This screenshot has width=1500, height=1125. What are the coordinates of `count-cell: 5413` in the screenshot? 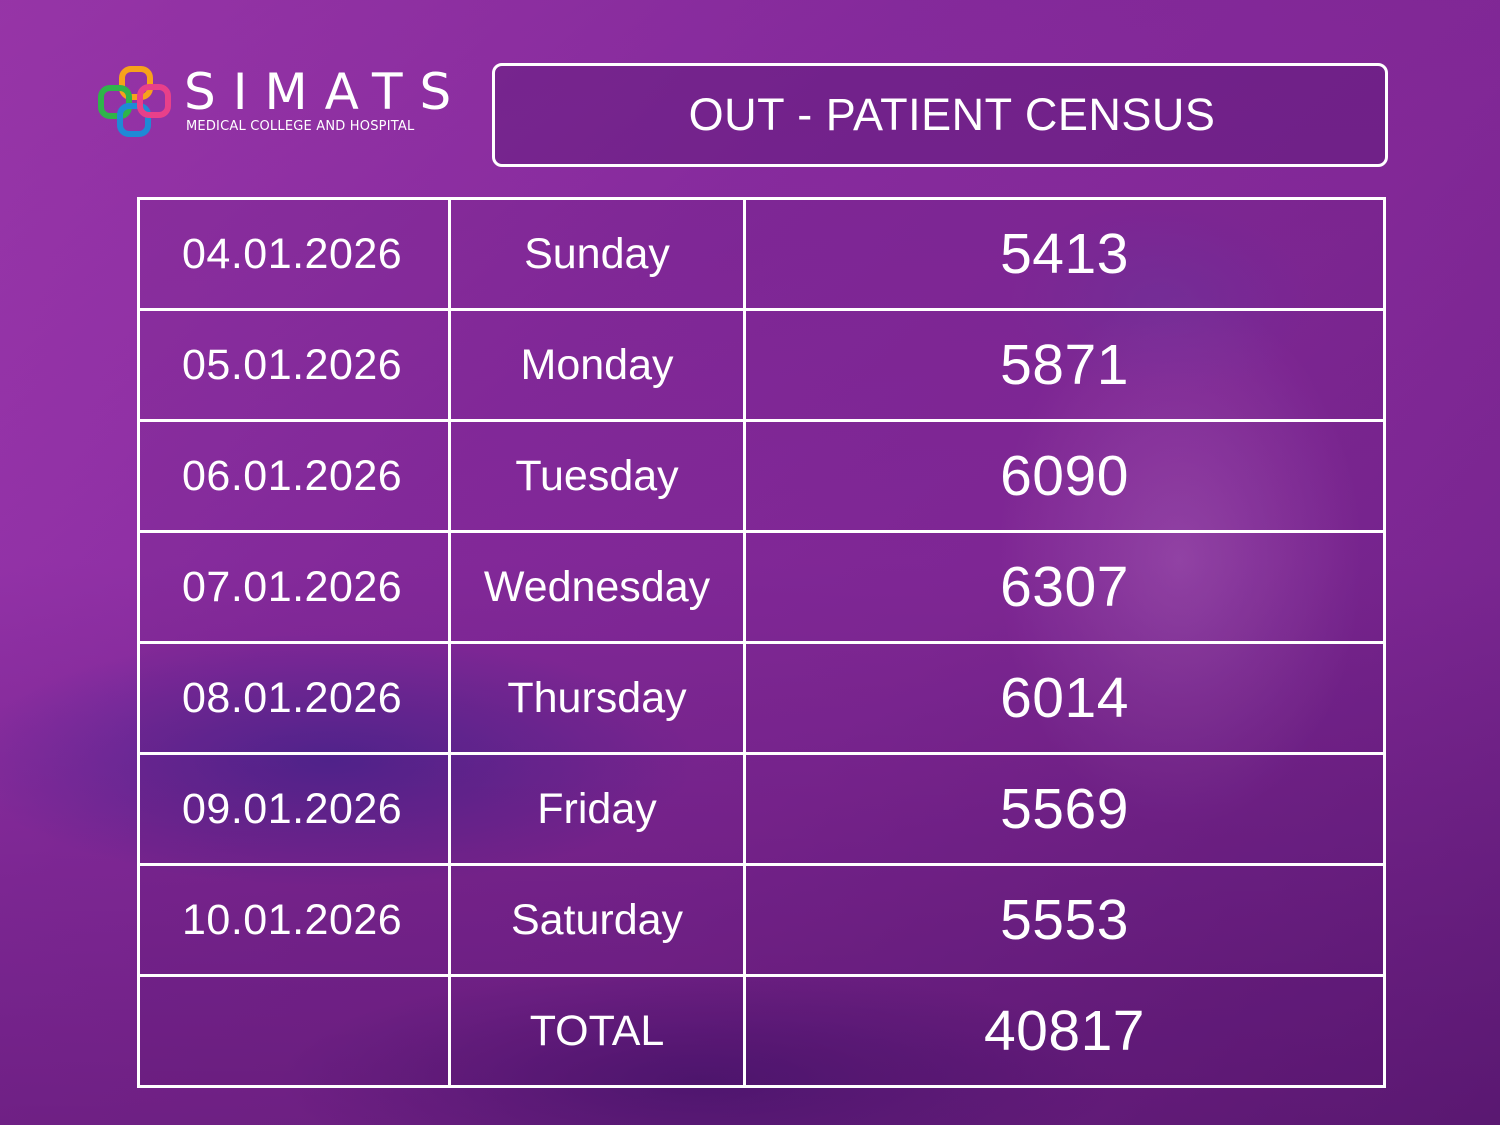 It's located at (1064, 254).